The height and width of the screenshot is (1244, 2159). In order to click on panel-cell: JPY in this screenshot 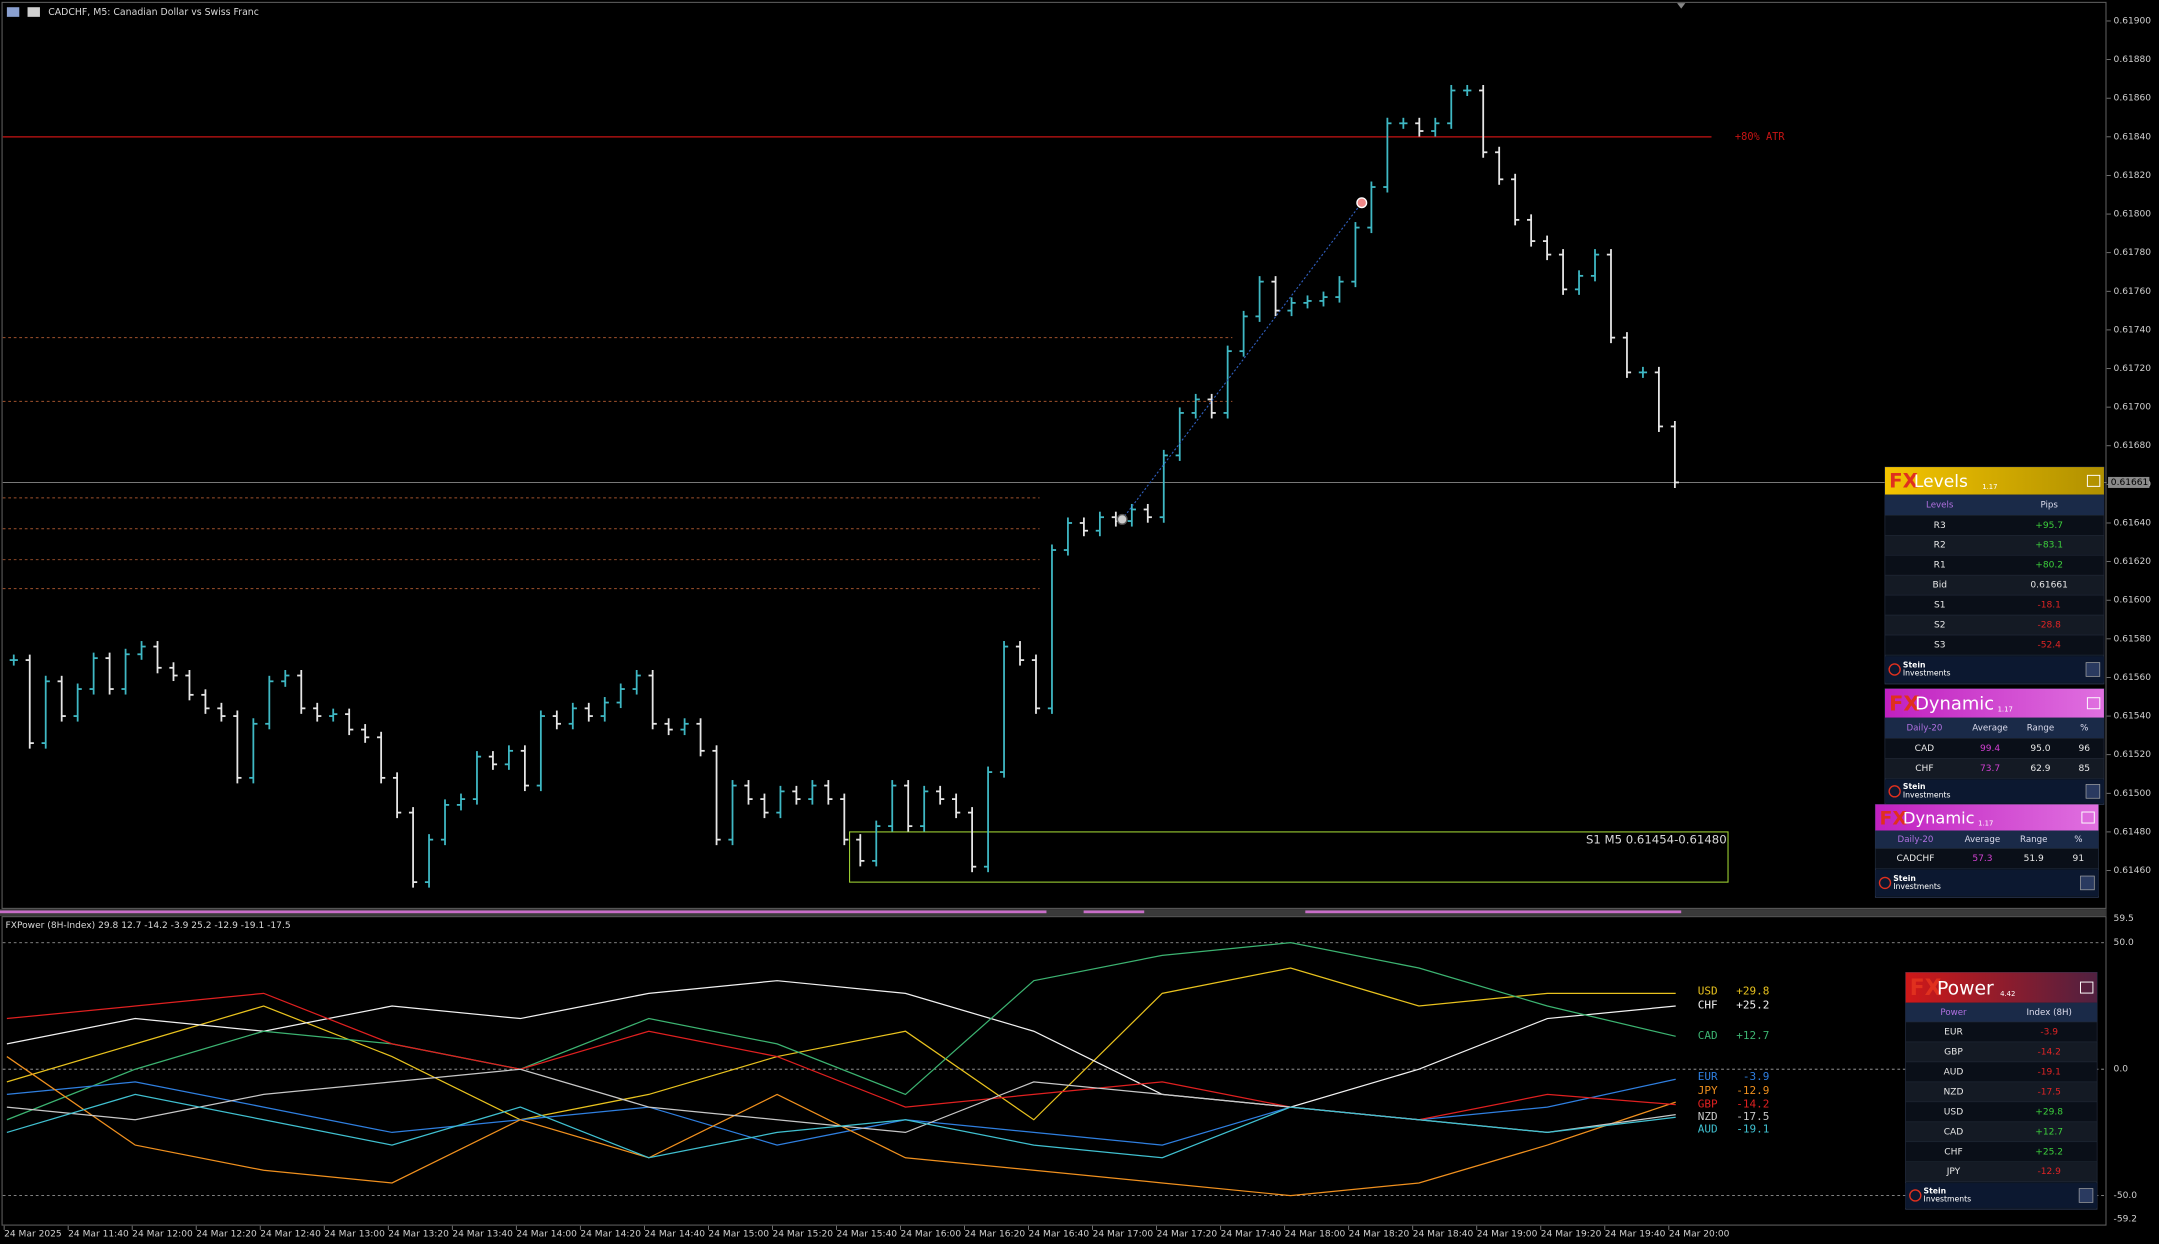, I will do `click(1953, 1172)`.